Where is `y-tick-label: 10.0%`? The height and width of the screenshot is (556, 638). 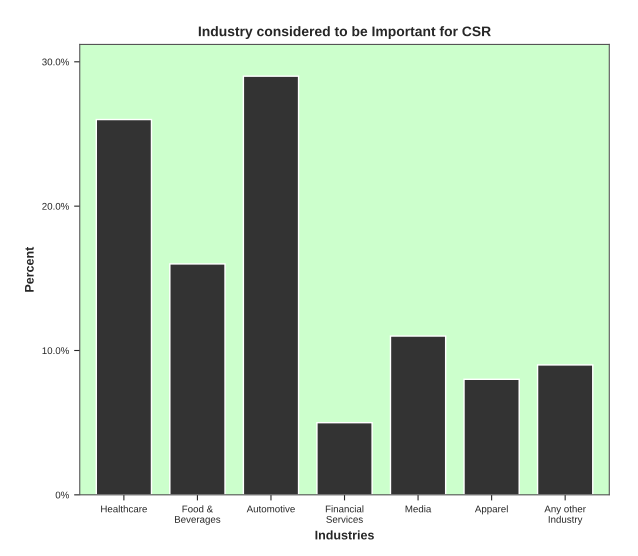 y-tick-label: 10.0% is located at coordinates (55, 350).